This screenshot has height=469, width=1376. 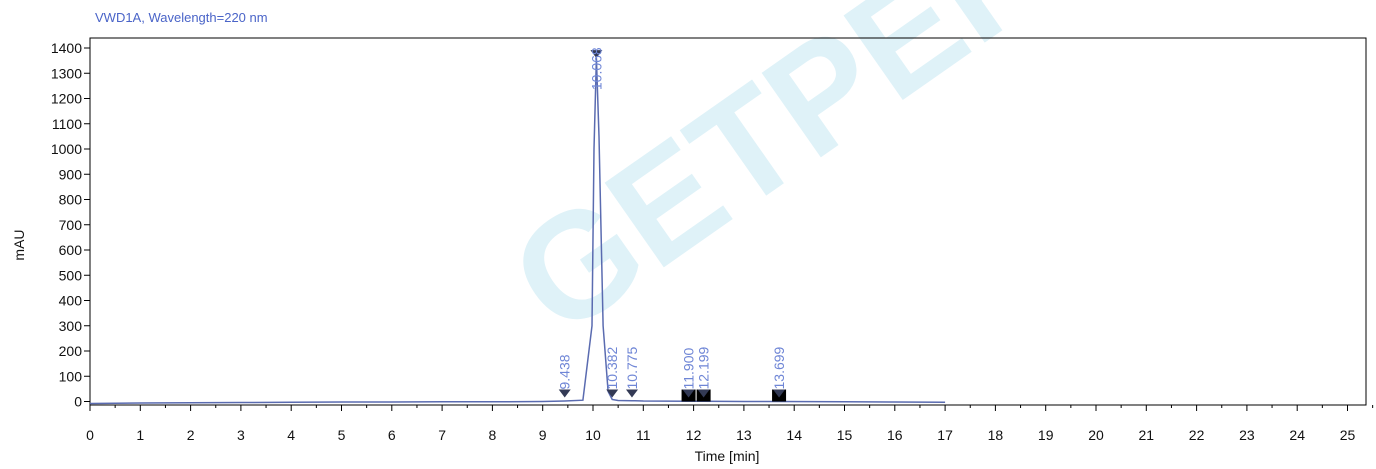 I want to click on peak-label: 11.900, so click(x=689, y=369).